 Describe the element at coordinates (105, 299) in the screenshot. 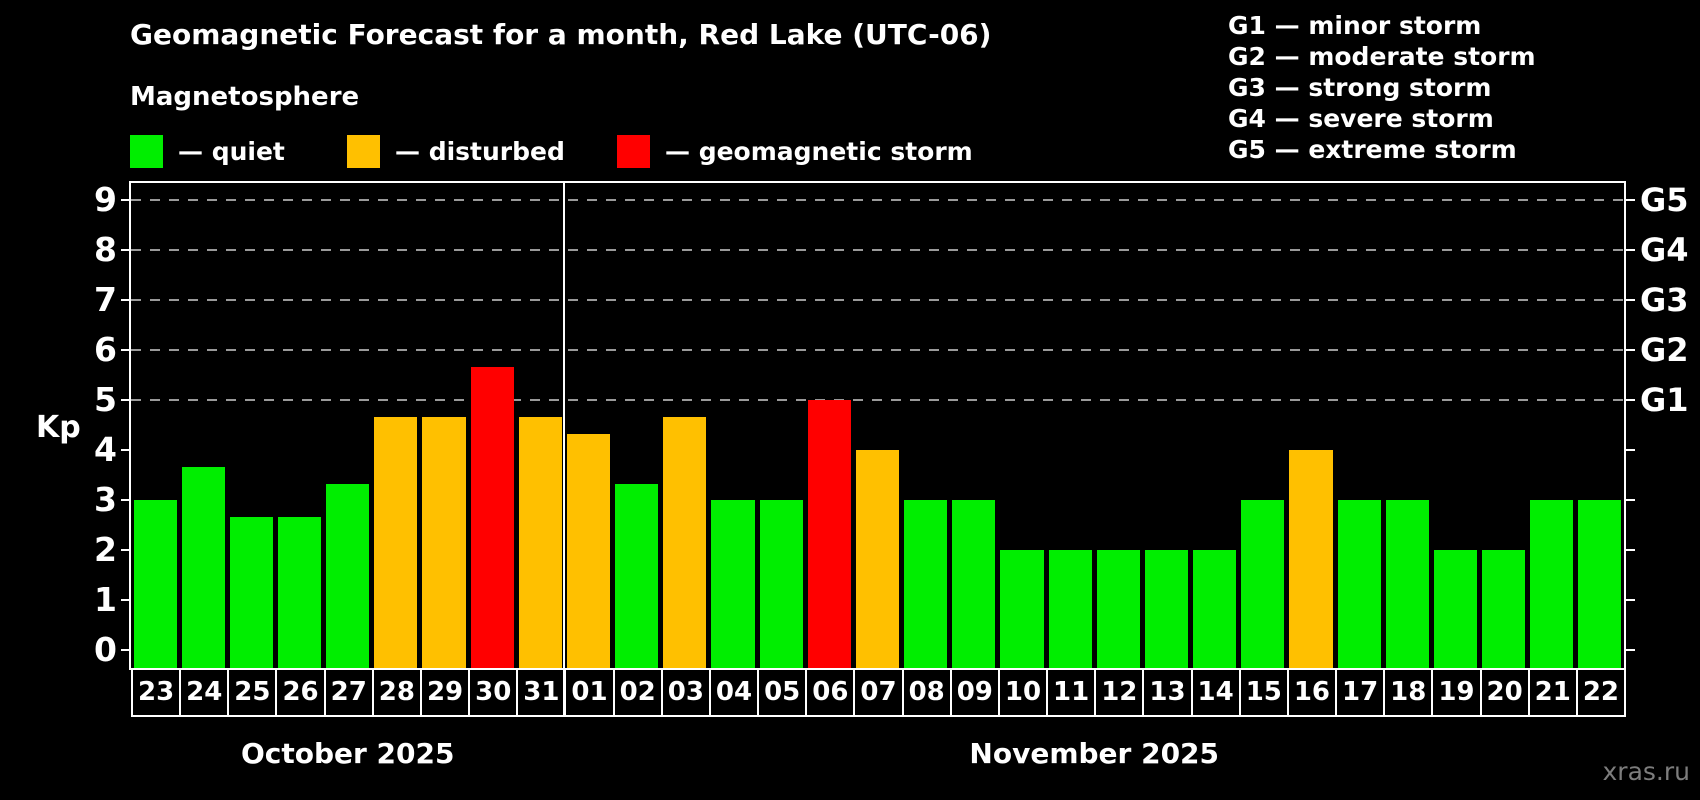

I see `y-tick-label-7: 7` at that location.